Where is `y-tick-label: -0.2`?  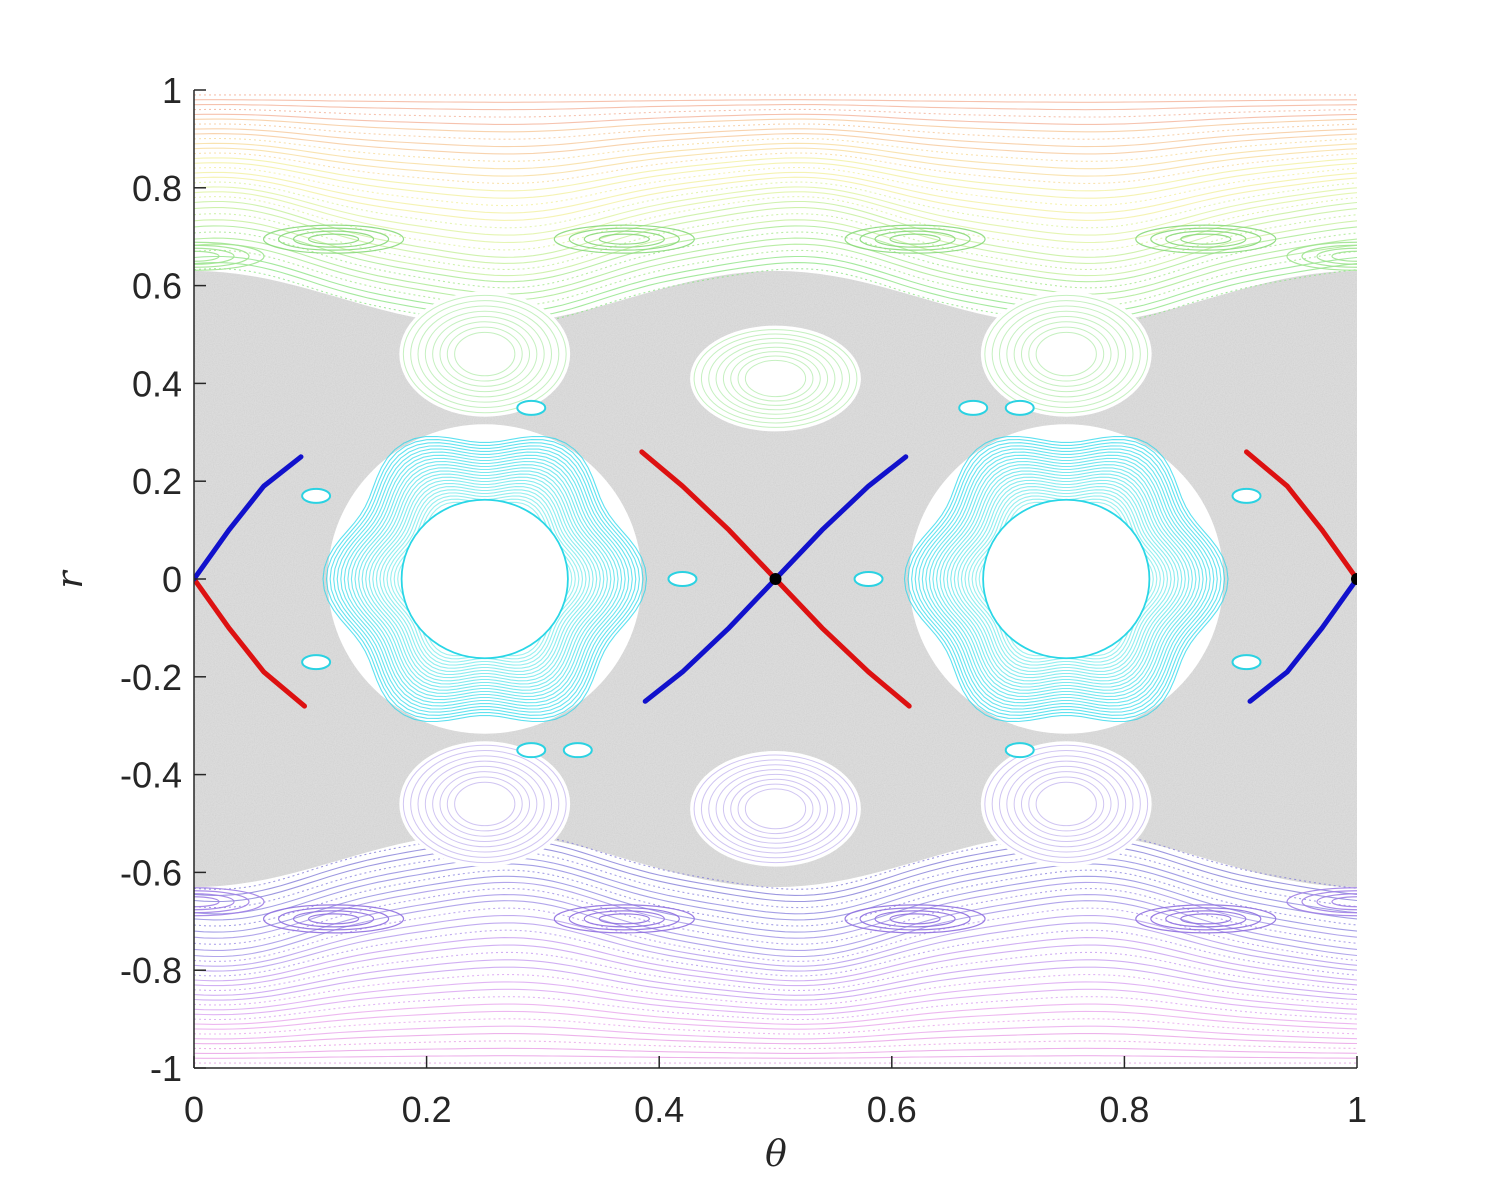
y-tick-label: -0.2 is located at coordinates (151, 677).